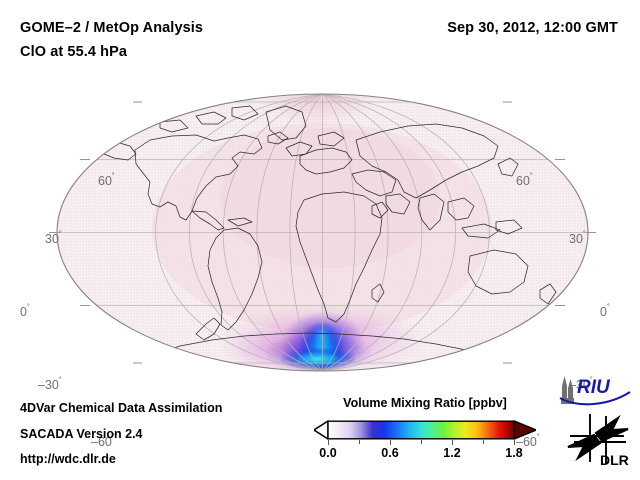 The image size is (640, 480). I want to click on dlr-logo: DLR, so click(600, 440).